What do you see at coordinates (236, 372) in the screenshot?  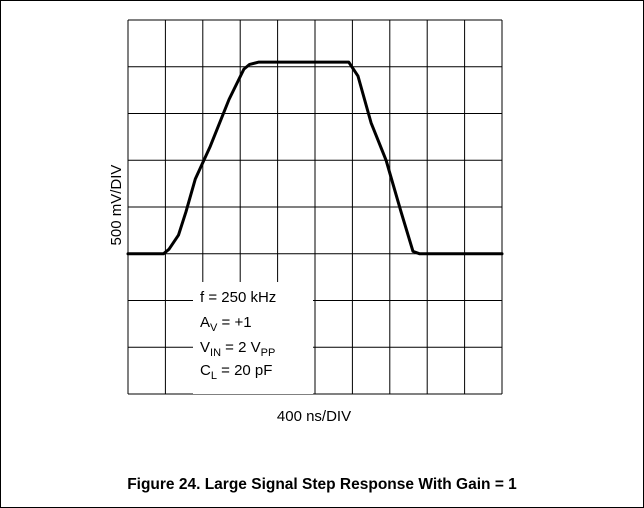 I see `condition-load-capacitance: CL = 20 pF` at bounding box center [236, 372].